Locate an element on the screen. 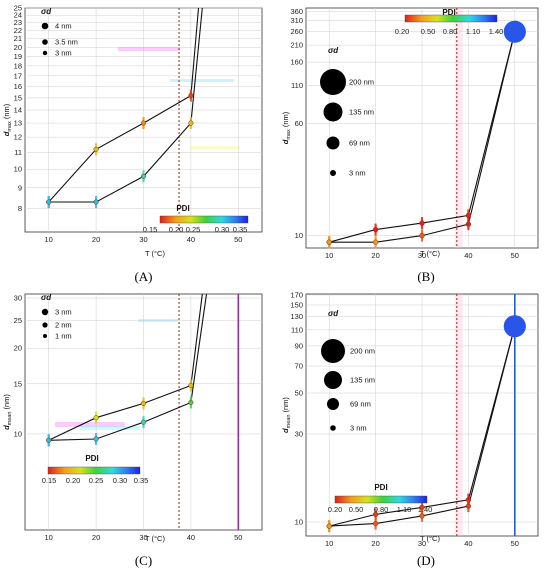  sigma-legend-label: 200 nm is located at coordinates (362, 351).